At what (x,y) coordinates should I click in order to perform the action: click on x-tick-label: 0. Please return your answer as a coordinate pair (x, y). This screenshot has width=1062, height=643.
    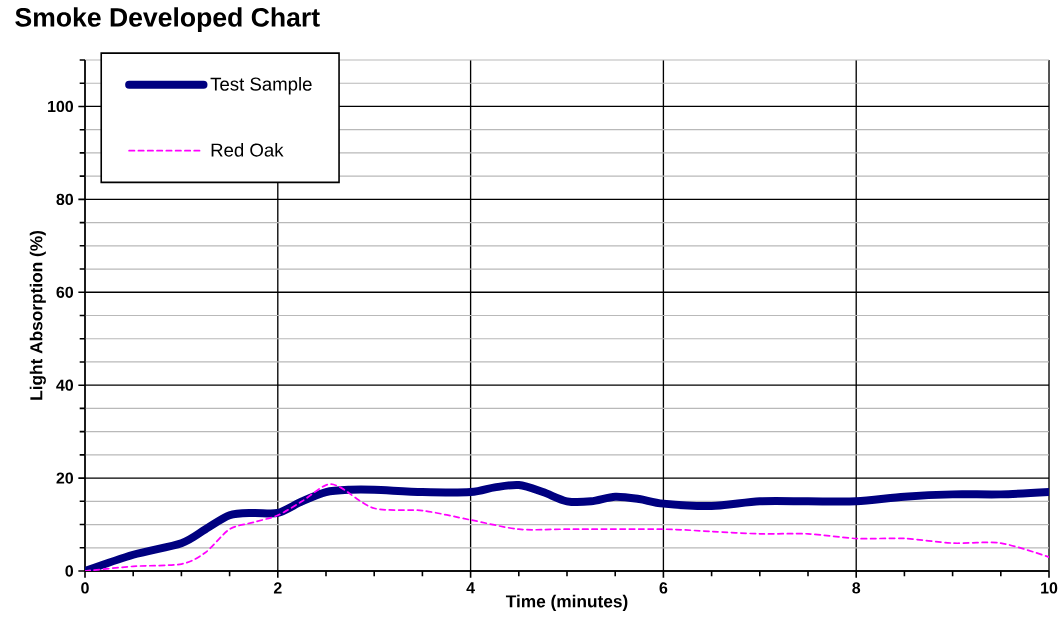
    Looking at the image, I should click on (85, 588).